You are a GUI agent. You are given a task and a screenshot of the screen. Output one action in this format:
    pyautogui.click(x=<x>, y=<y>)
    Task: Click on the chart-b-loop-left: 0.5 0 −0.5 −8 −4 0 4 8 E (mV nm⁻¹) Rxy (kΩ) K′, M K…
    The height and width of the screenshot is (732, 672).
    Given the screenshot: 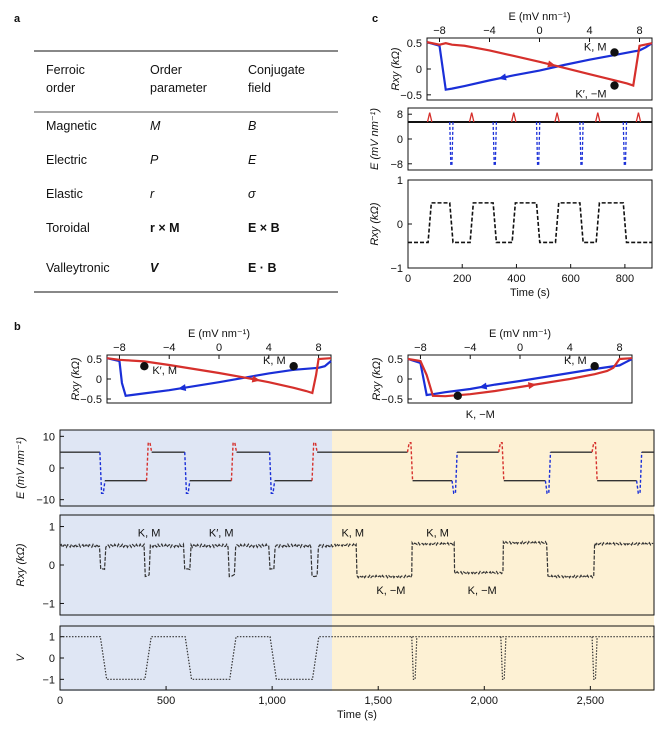 What is the action you would take?
    pyautogui.click(x=201, y=367)
    